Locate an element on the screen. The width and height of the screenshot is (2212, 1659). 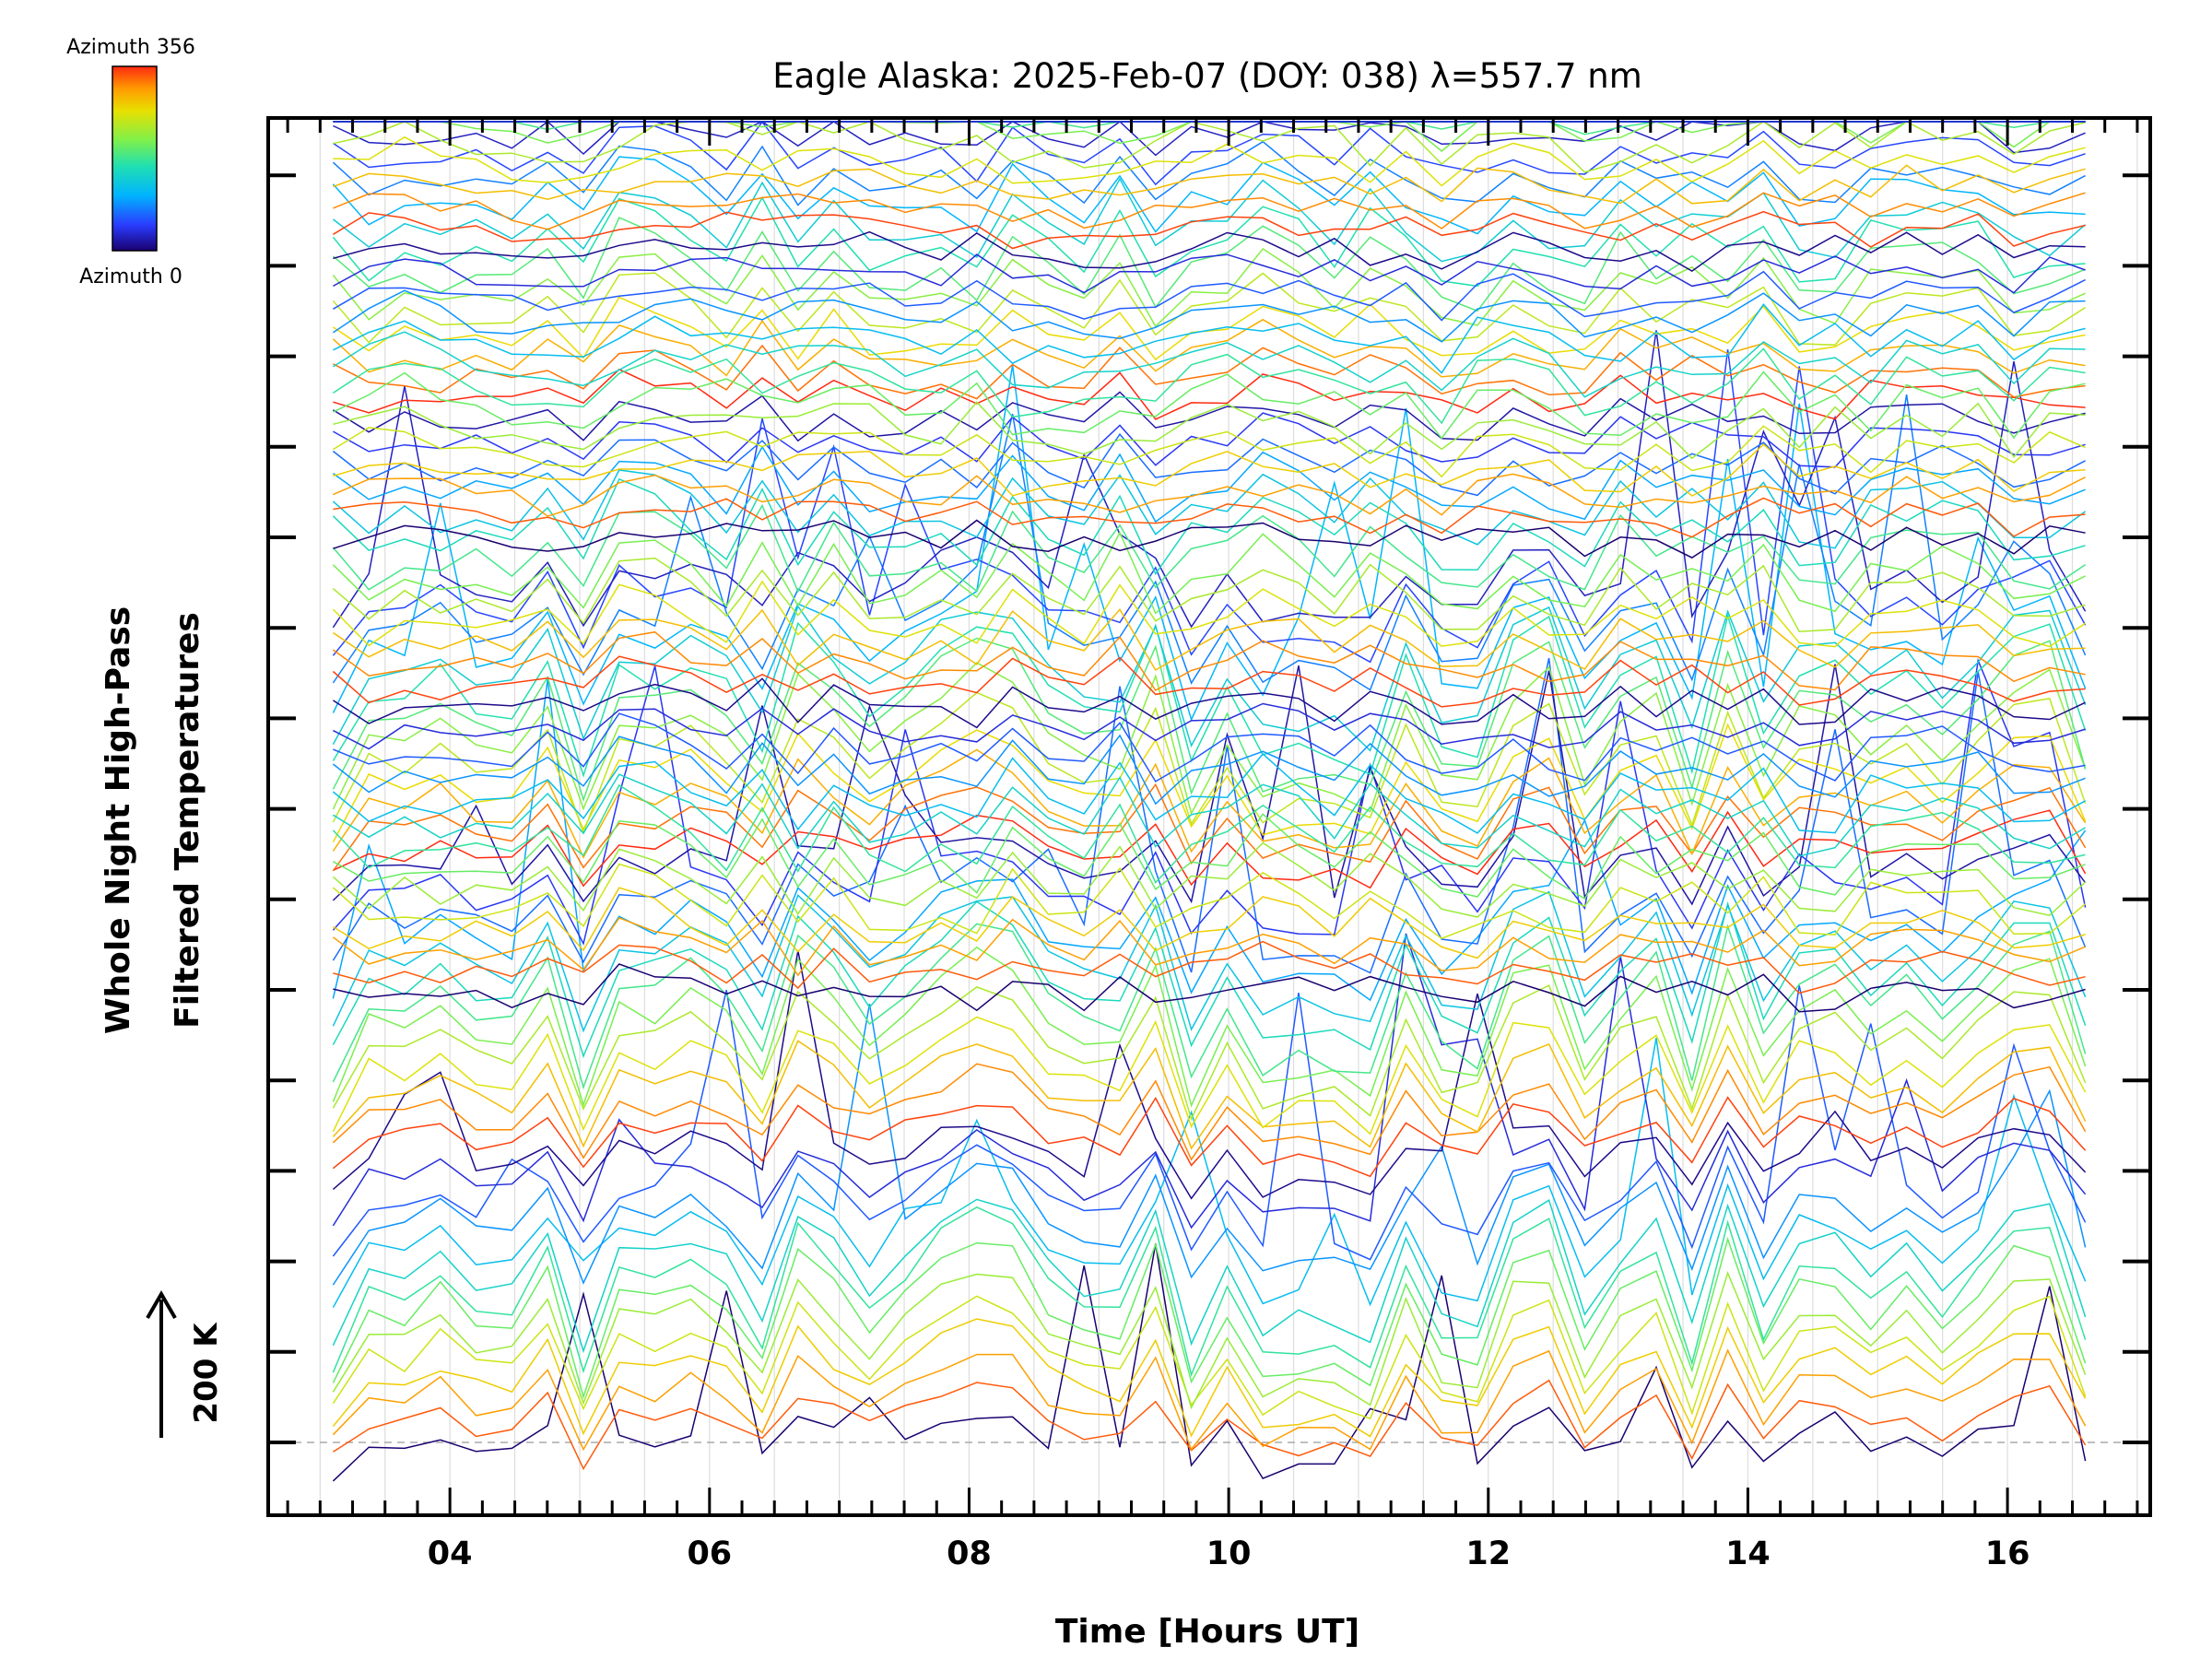
scale-bar: 200 K is located at coordinates (185, 1363).